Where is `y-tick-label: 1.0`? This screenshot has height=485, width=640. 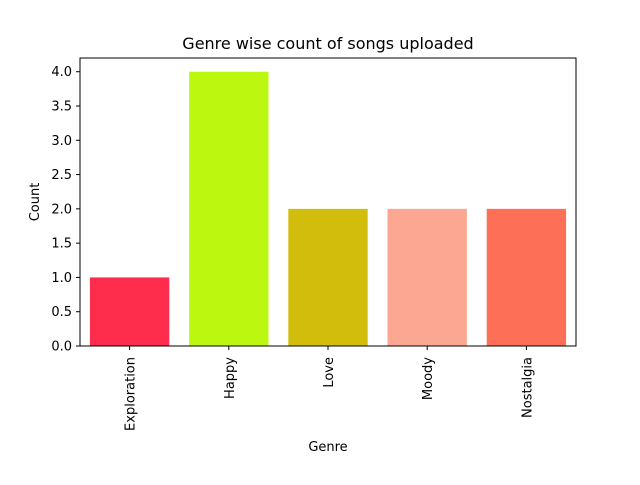
y-tick-label: 1.0 is located at coordinates (61, 278).